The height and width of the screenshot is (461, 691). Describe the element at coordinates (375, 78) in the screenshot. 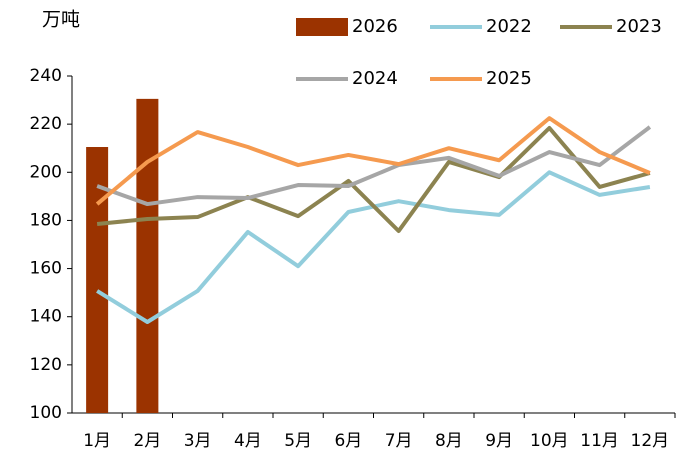

I see `legend-label: 2024` at that location.